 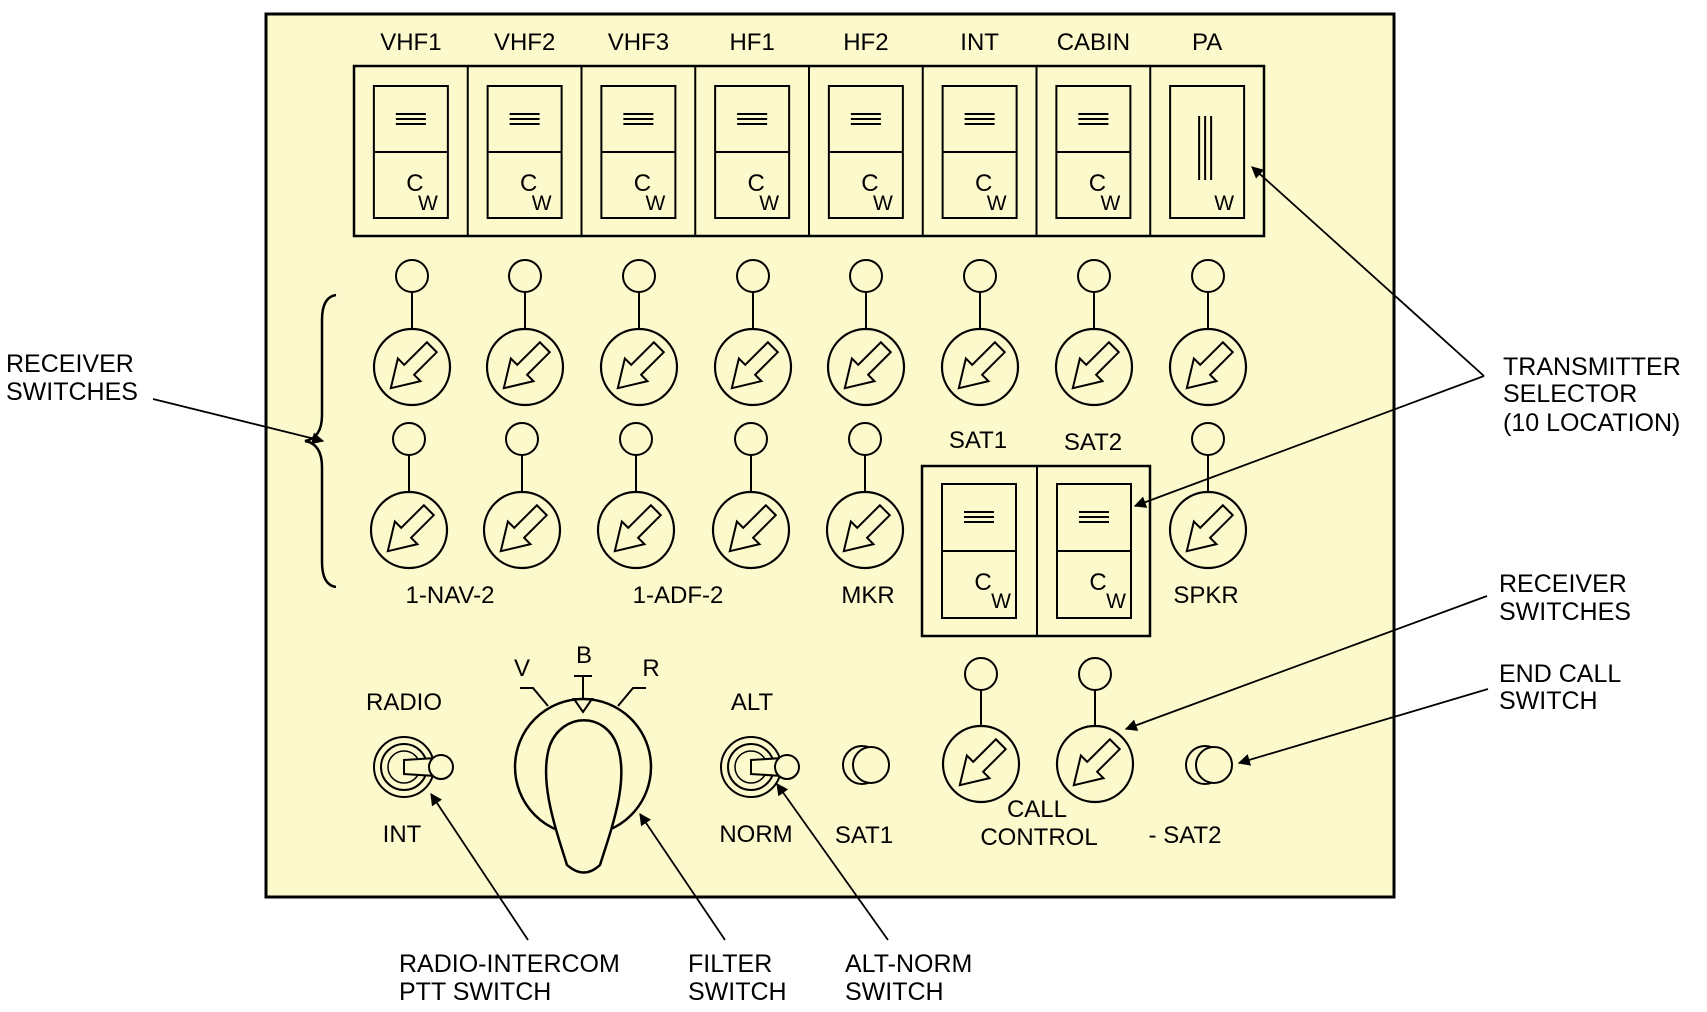 I want to click on alt-norm-toggle, so click(x=760, y=767).